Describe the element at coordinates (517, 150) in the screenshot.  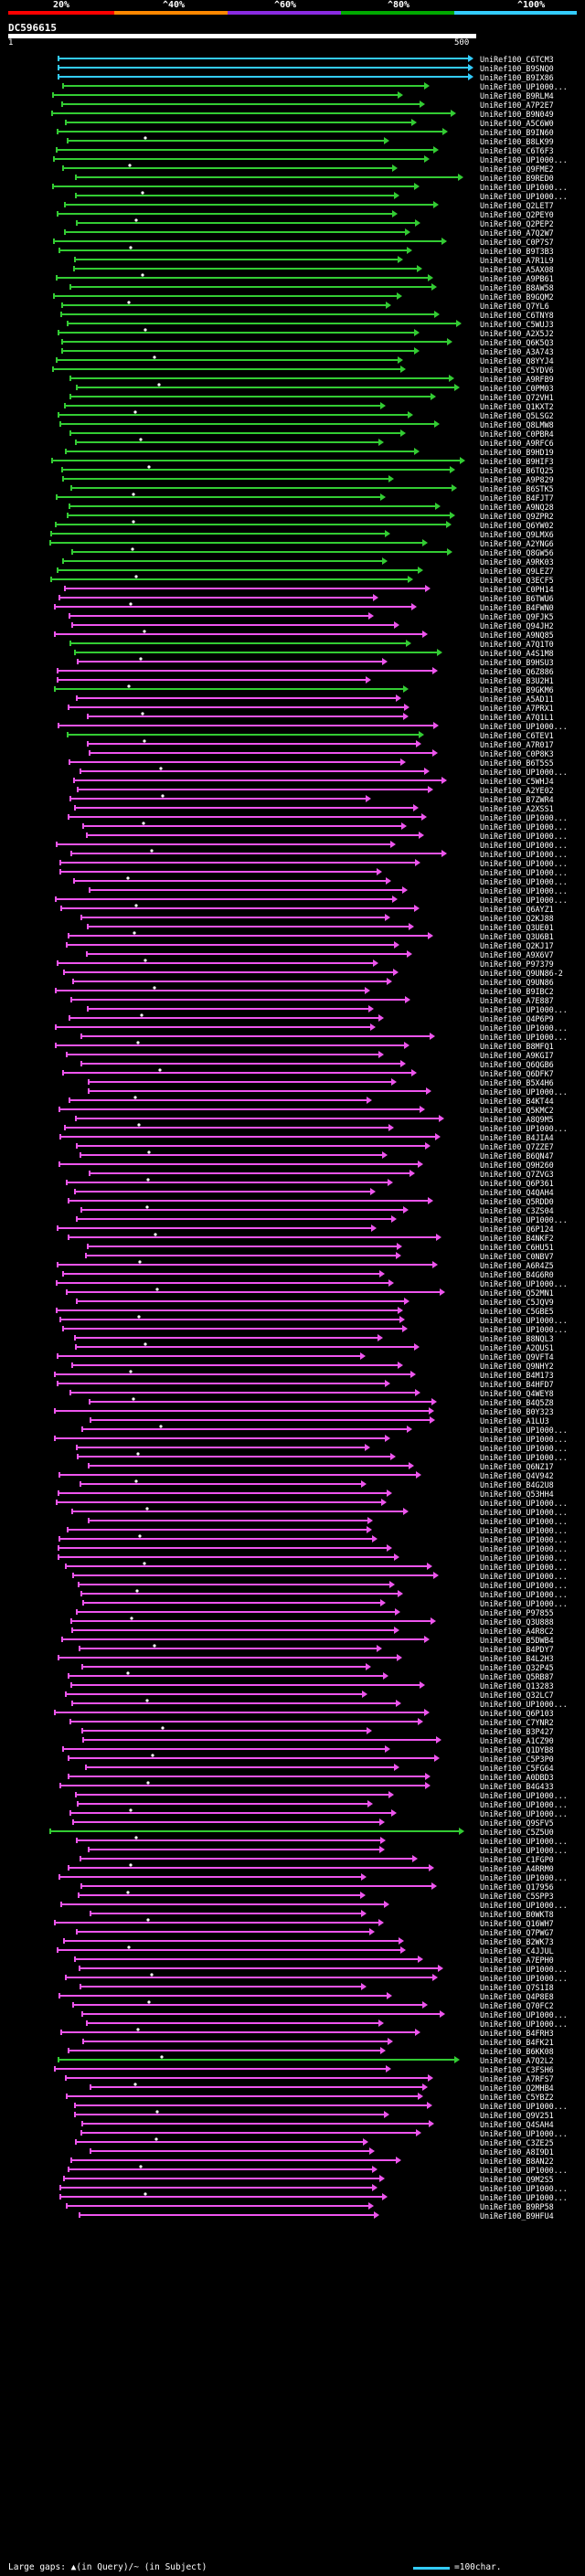
I see `hit-label: UniRef100_C6T6F3` at that location.